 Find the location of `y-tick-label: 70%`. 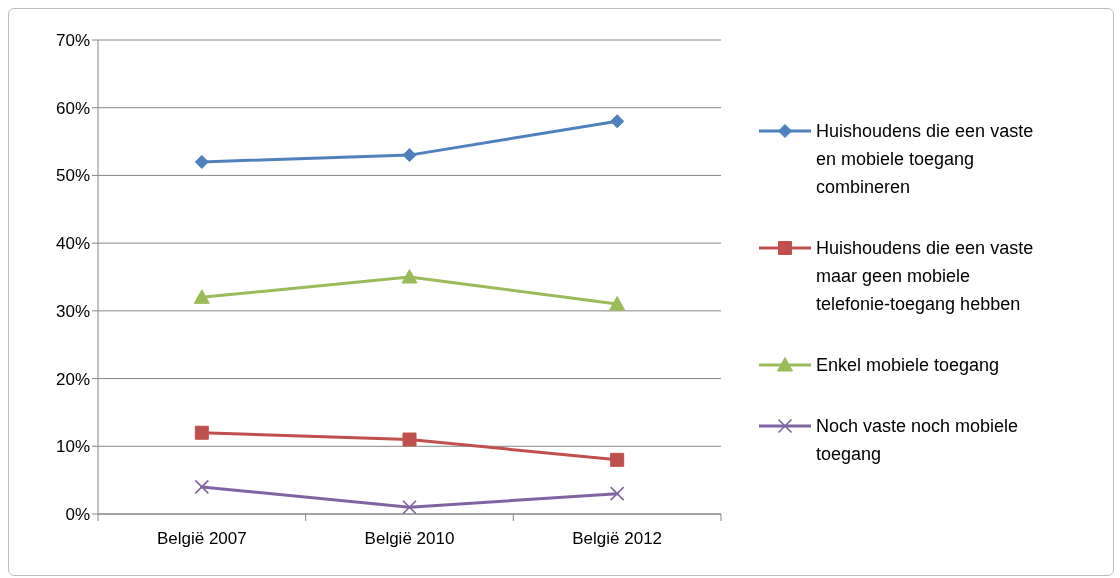

y-tick-label: 70% is located at coordinates (72, 41).